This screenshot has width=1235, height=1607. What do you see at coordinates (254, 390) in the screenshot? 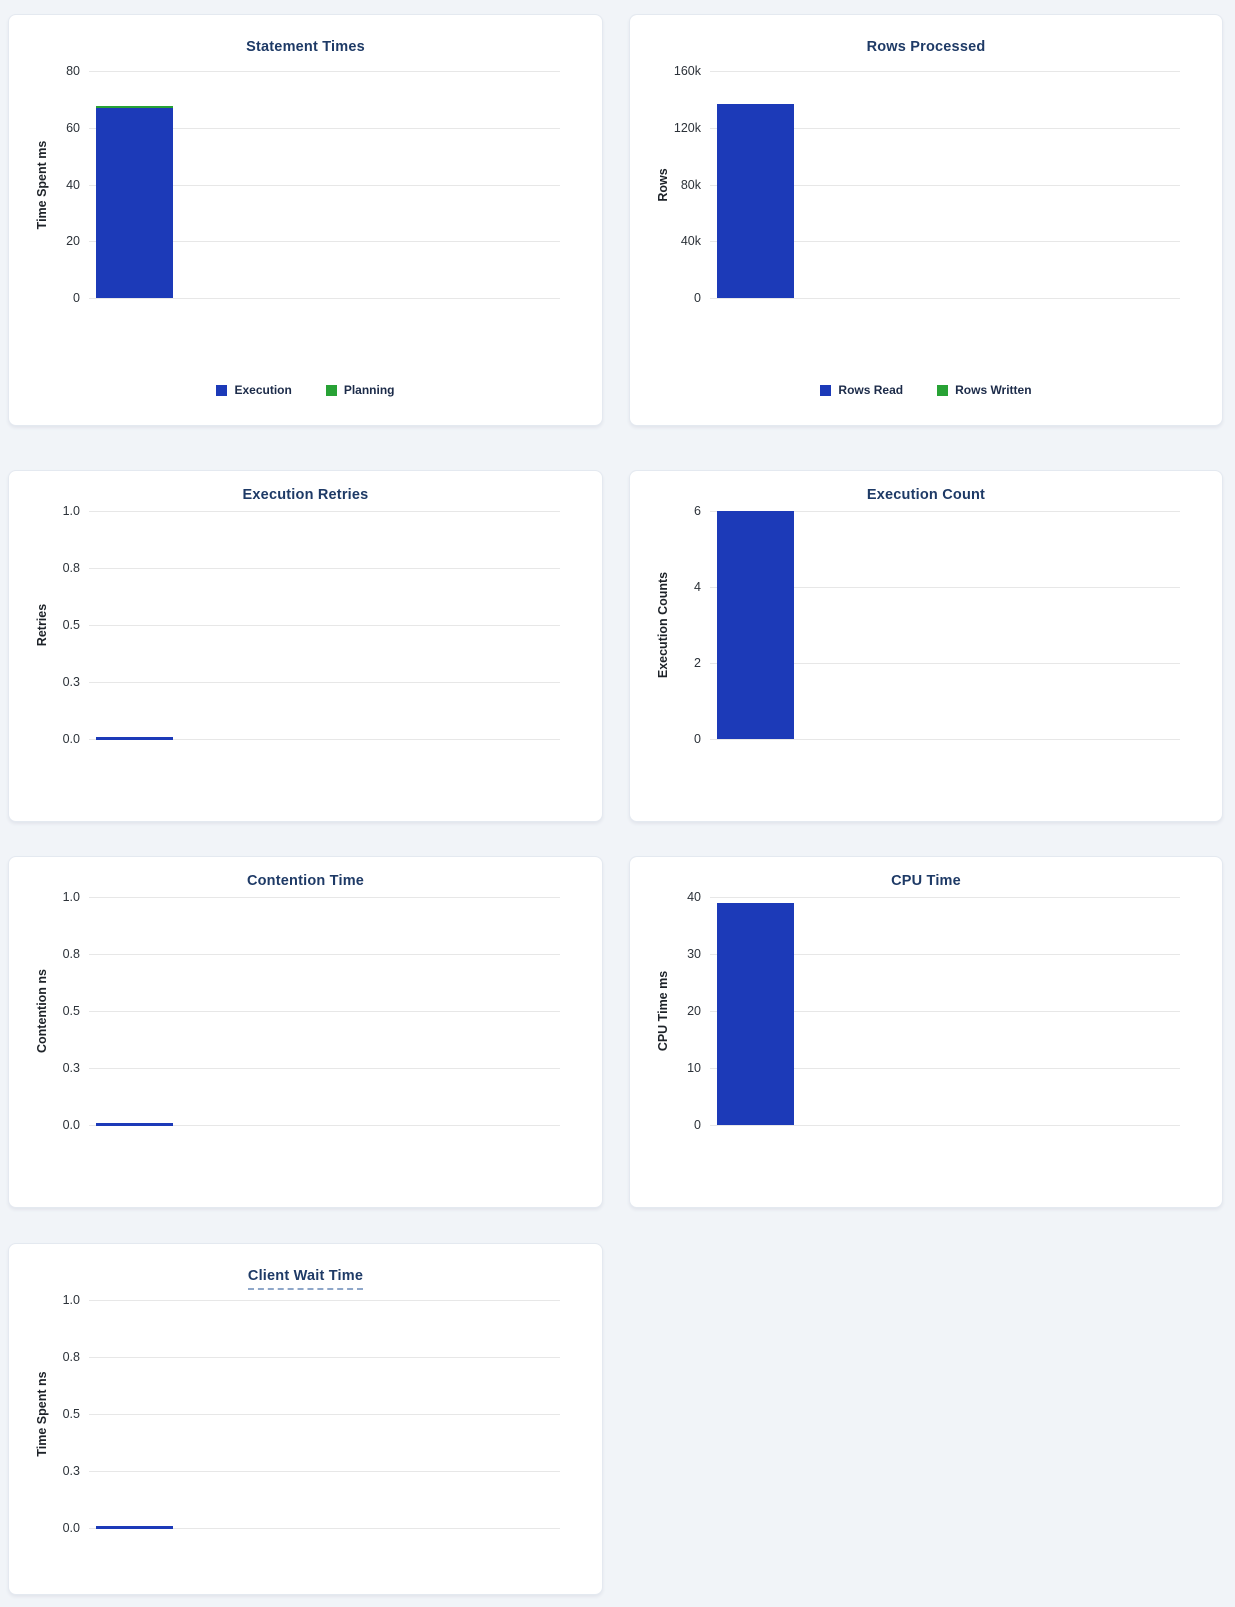
I see `legend-item-execution: Execution` at bounding box center [254, 390].